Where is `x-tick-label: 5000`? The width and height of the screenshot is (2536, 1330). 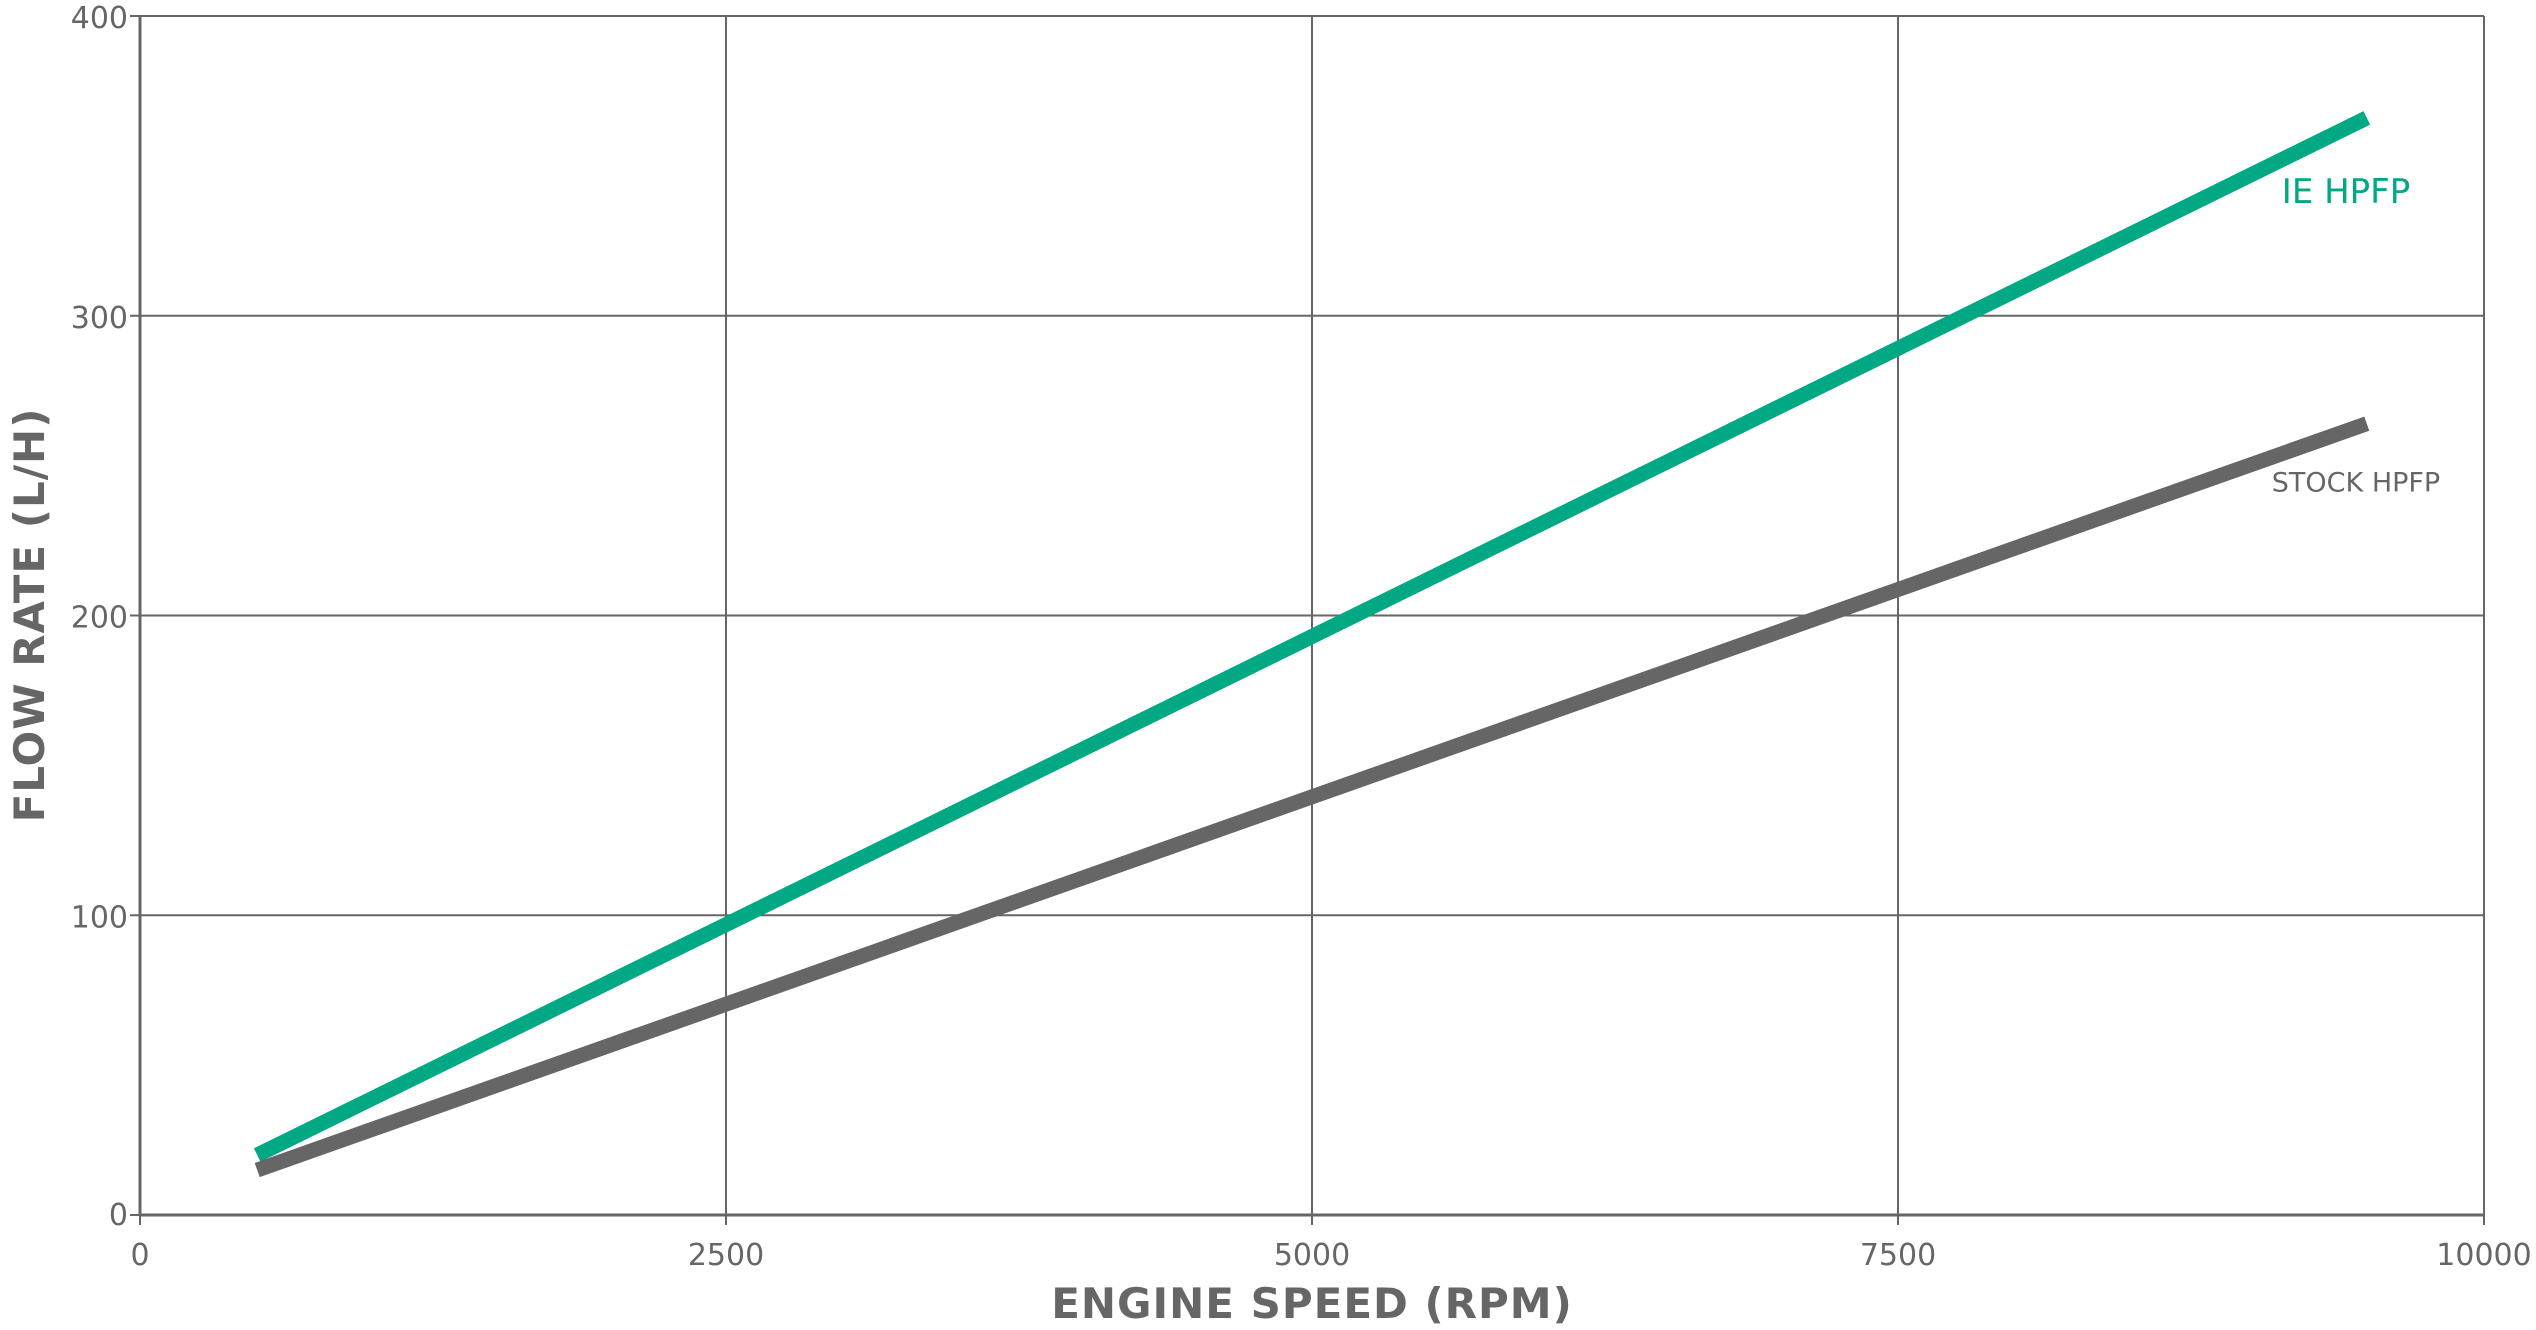 x-tick-label: 5000 is located at coordinates (1312, 1255).